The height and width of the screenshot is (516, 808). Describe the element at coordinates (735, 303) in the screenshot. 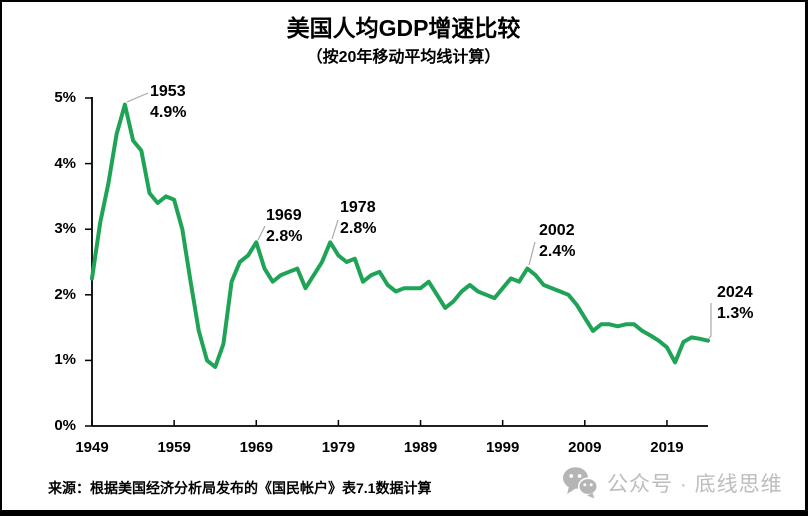

I see `annotation-2024: 2024 1.3%` at that location.